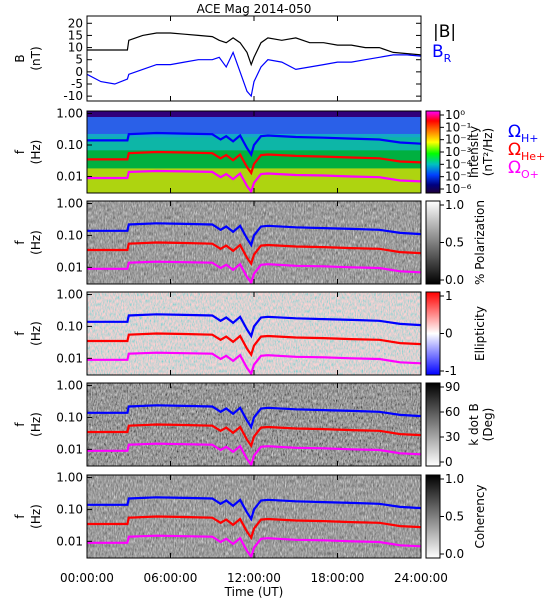  I want to click on colorbar-label: % Polarization, so click(480, 242).